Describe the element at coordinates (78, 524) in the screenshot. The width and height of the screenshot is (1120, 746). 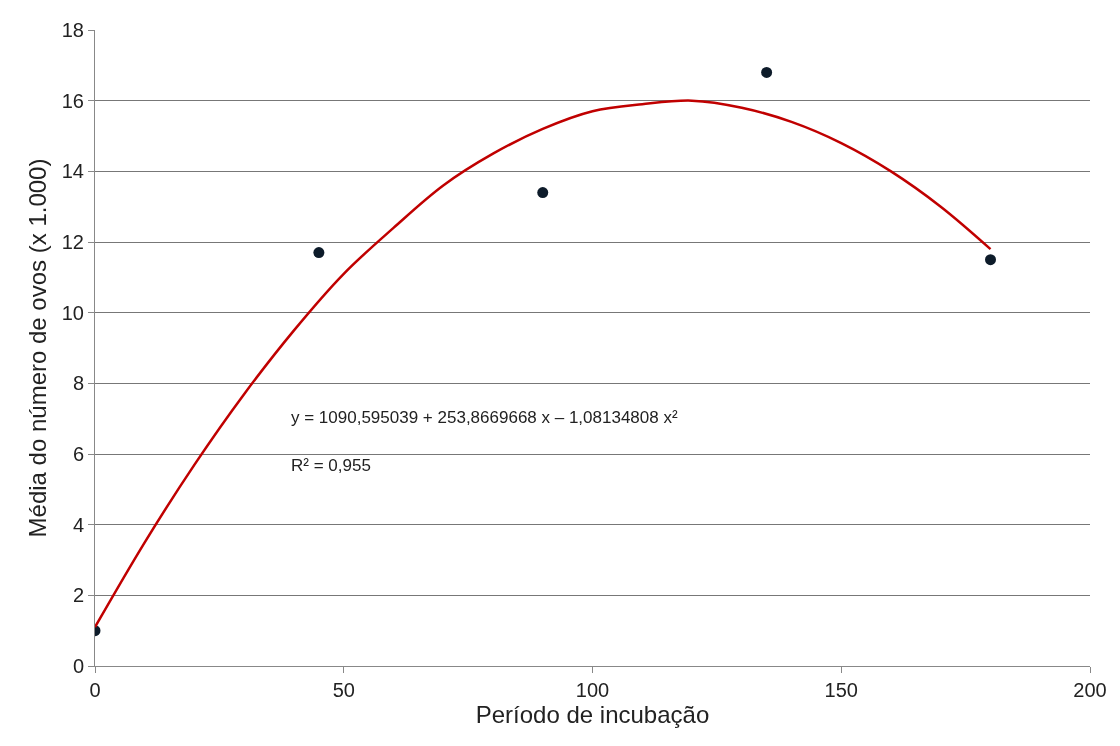
I see `y-tick-label: 4` at that location.